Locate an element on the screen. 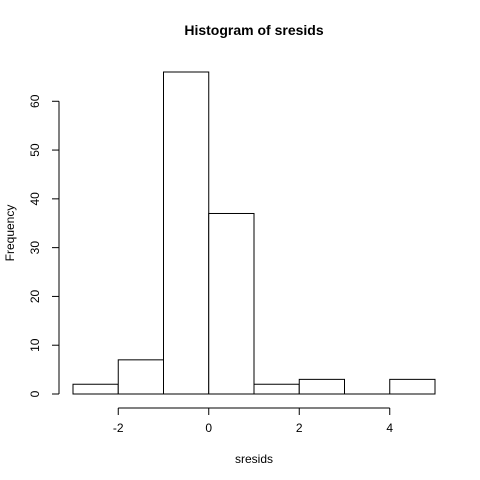 The height and width of the screenshot is (480, 480). x-tick-label: 4 is located at coordinates (389, 428).